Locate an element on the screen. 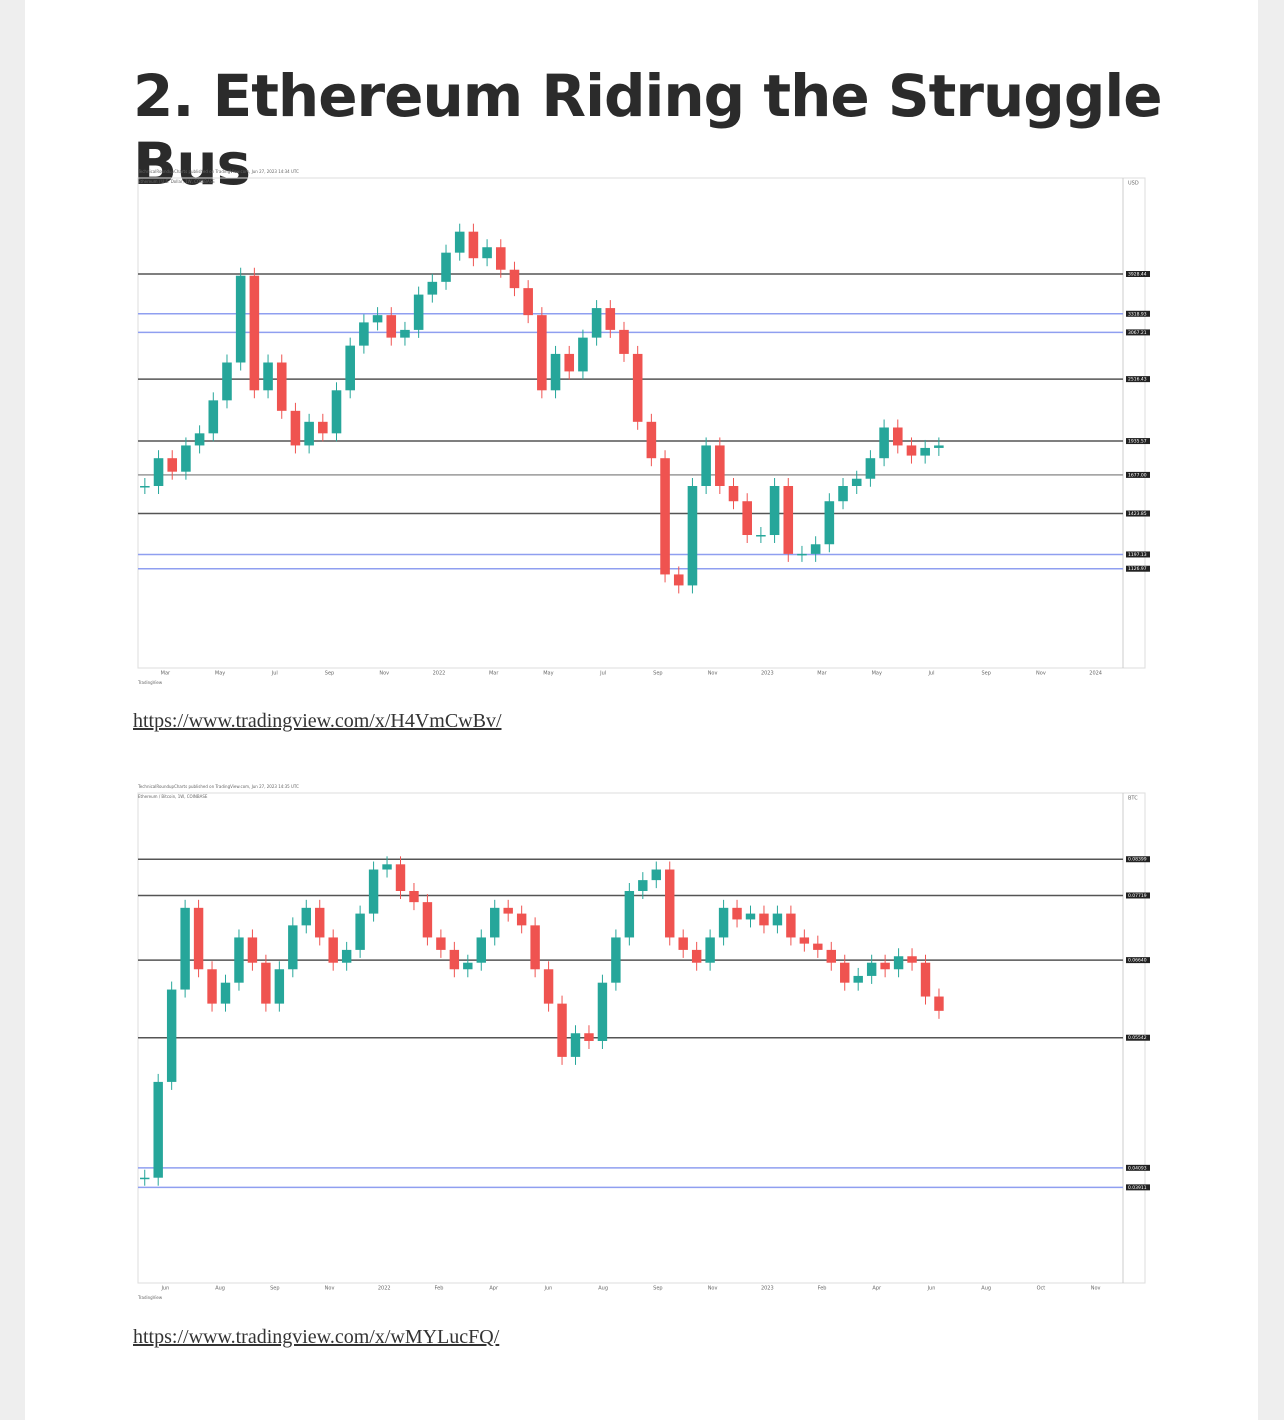  level-label: 0.07719 is located at coordinates (1137, 896).